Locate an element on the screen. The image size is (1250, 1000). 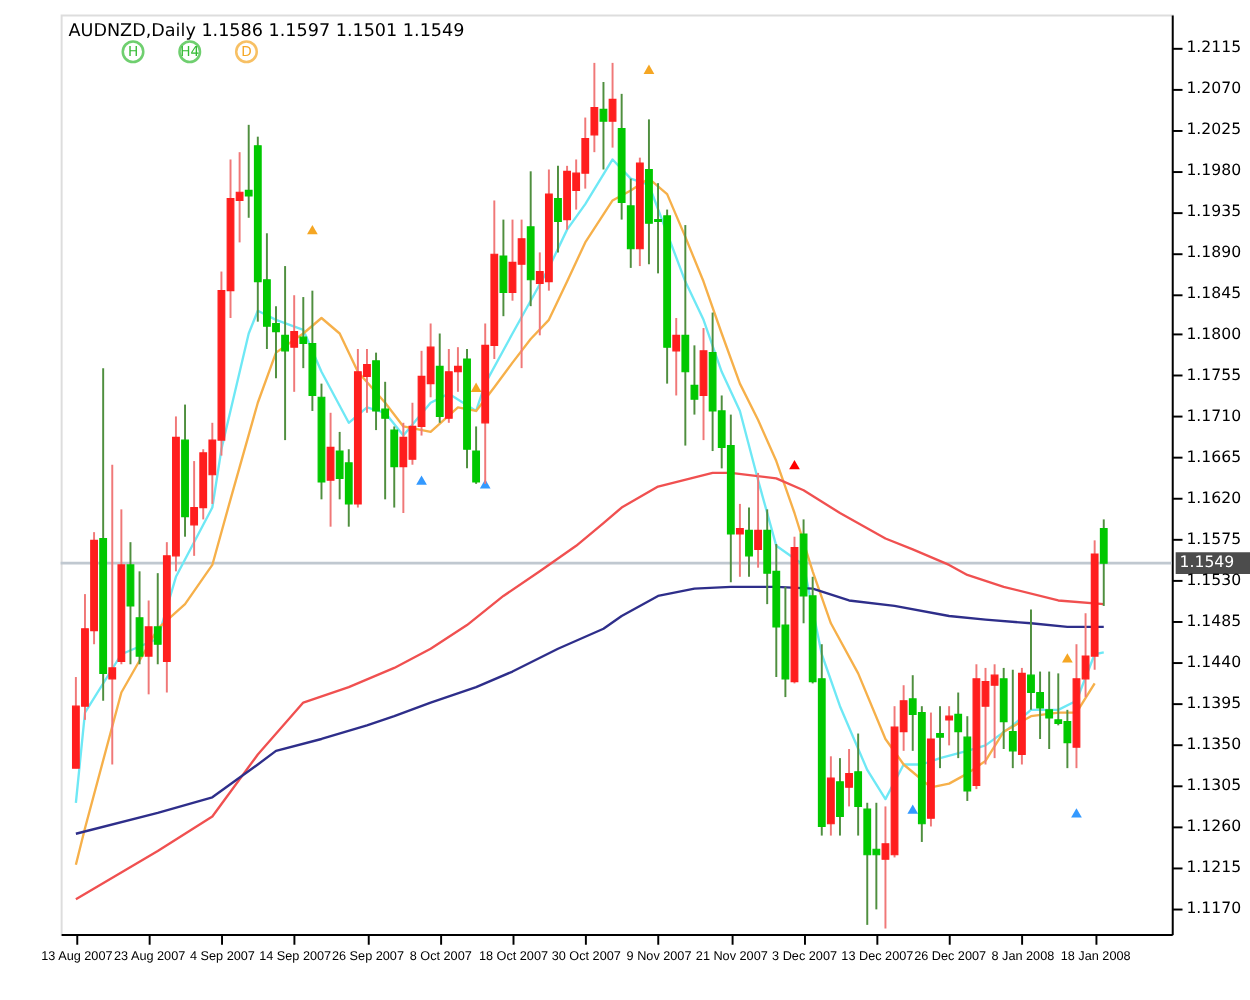
y-tick-label: 1.1350 is located at coordinates (1214, 744).